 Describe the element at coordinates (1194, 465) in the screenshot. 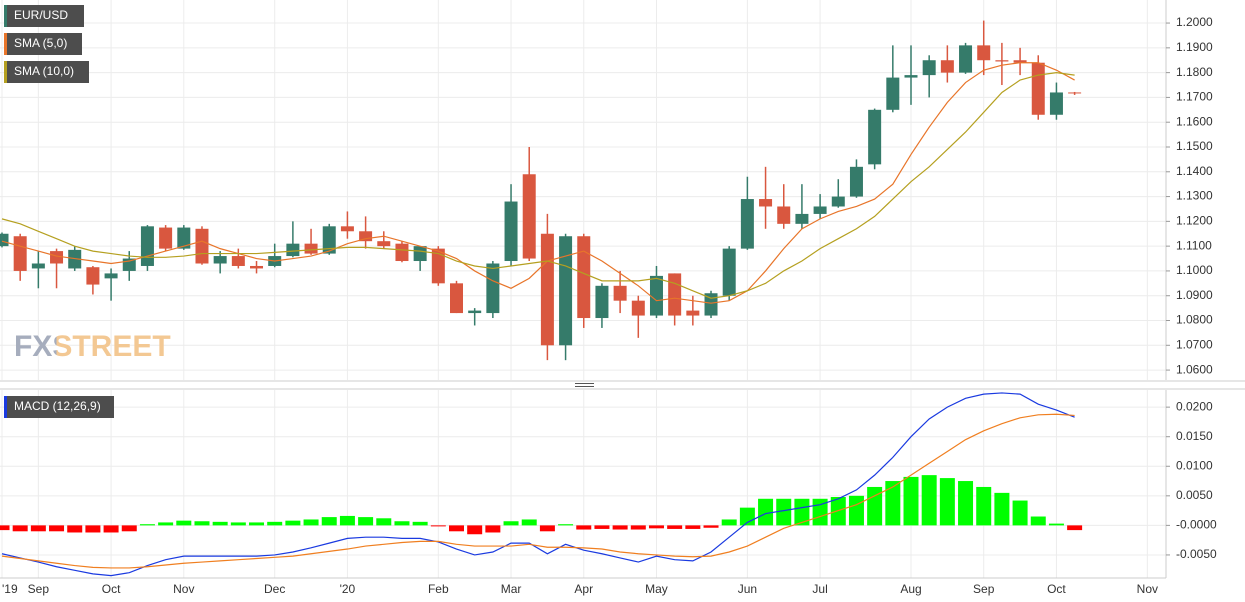

I see `y-tick-label: 0.0100` at that location.